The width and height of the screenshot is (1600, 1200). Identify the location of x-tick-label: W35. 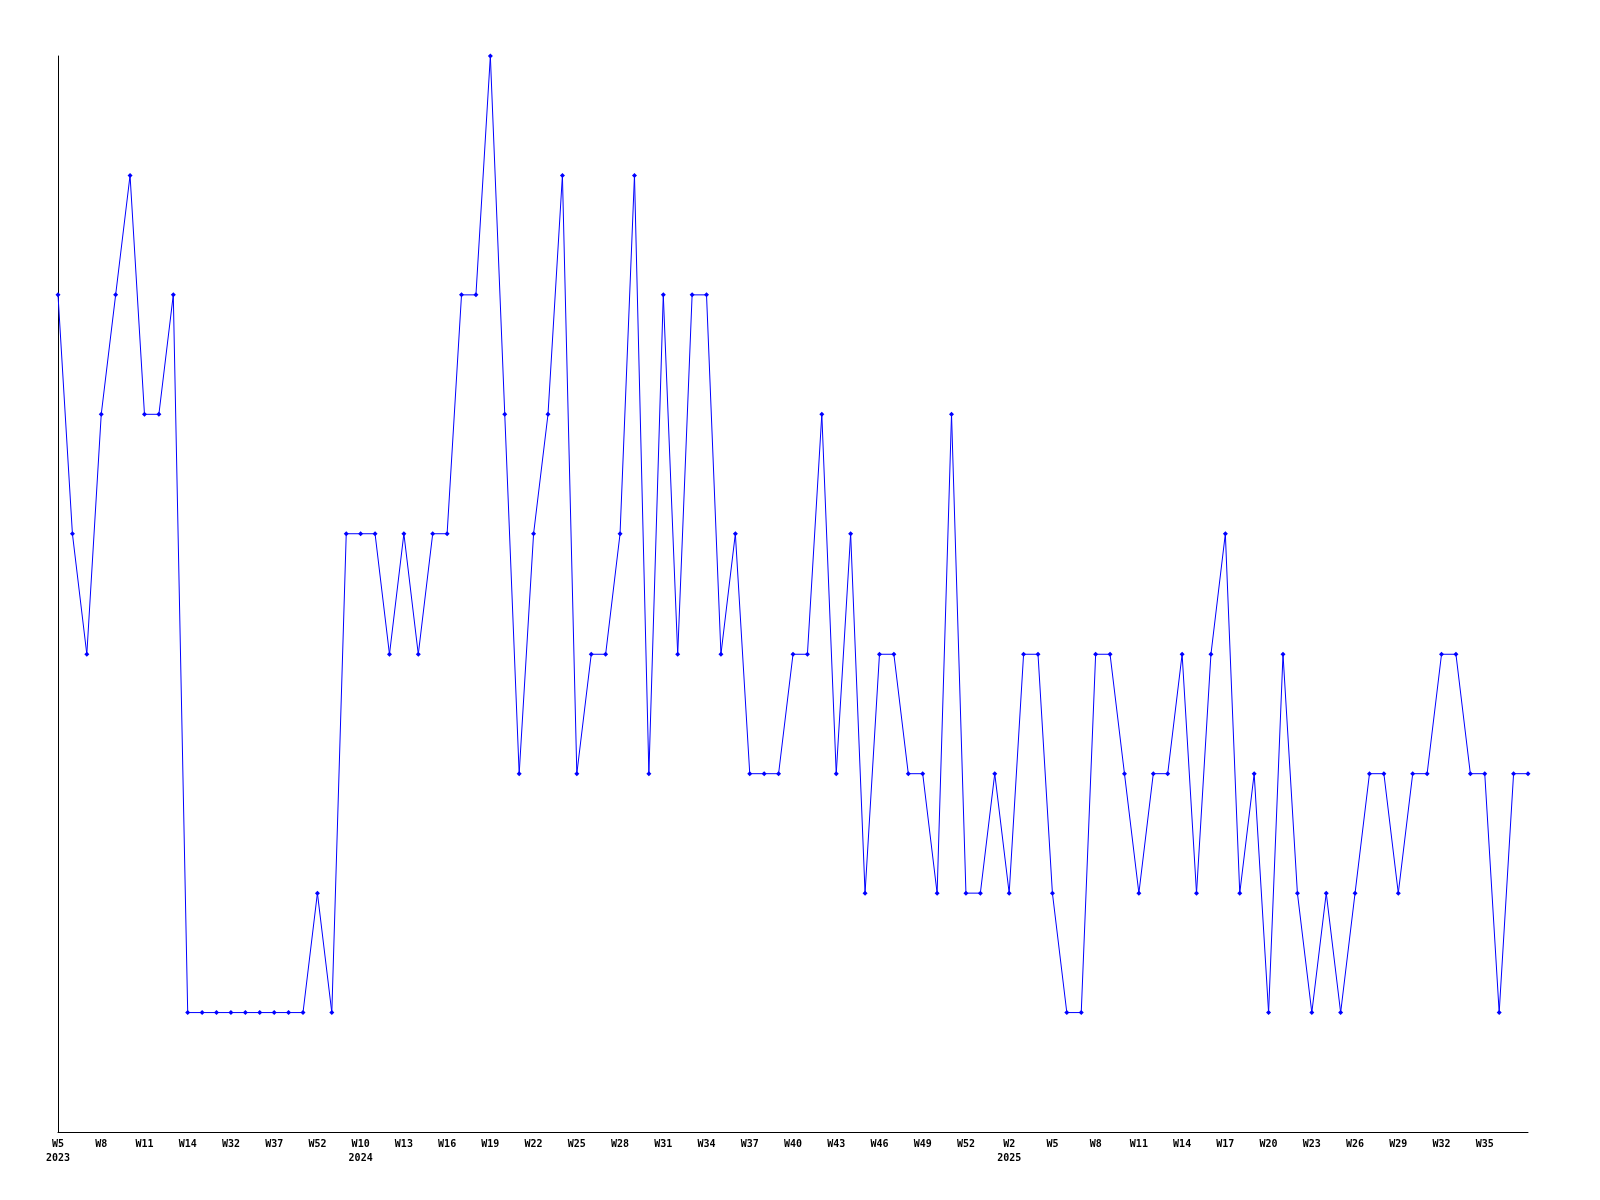
(1484, 1143).